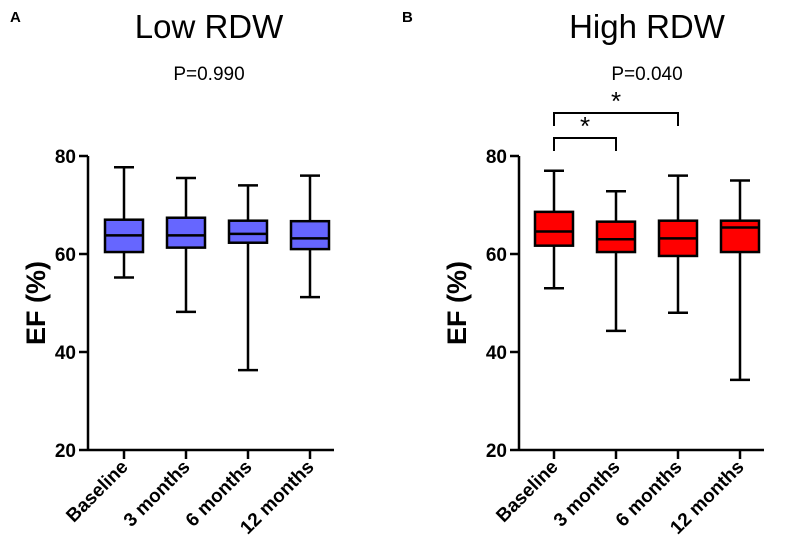  I want to click on p-value-annotation: P=0.990, so click(208, 74).